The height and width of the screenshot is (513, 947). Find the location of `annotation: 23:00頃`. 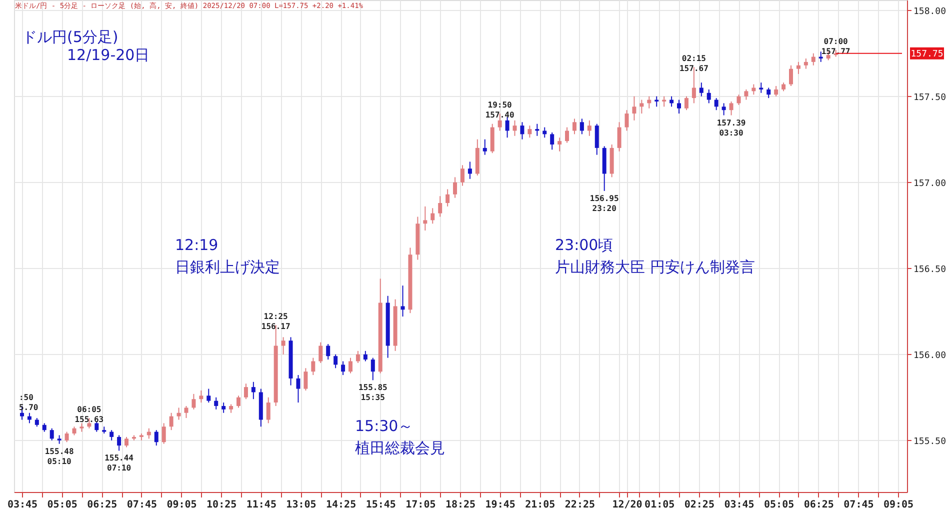

annotation: 23:00頃 is located at coordinates (584, 245).